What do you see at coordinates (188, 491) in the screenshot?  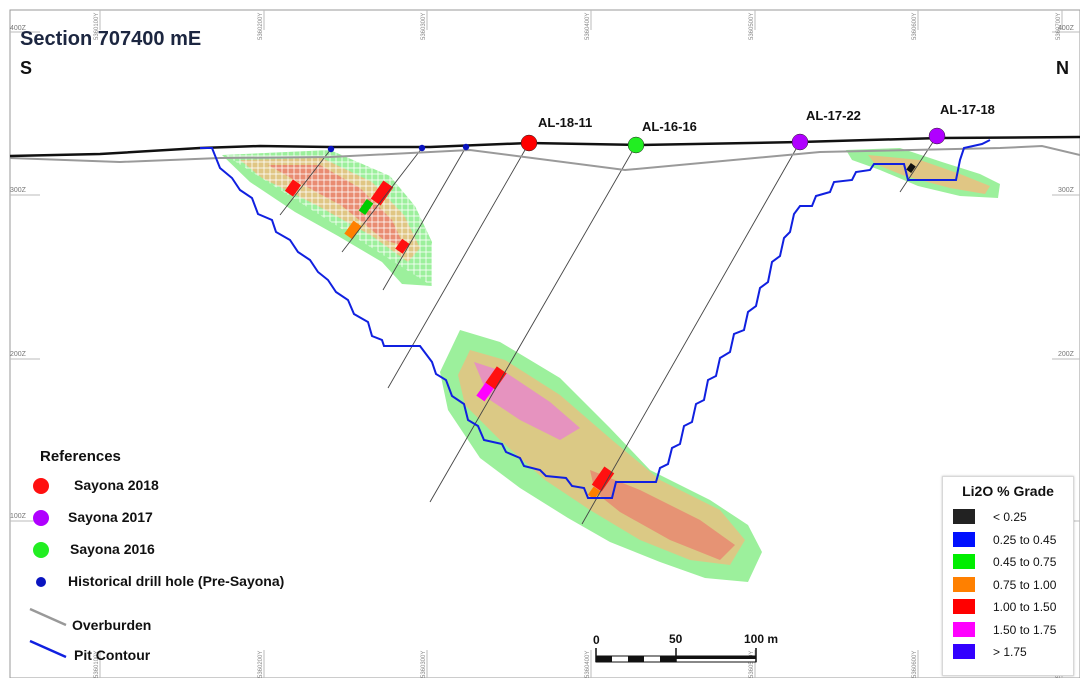 I see `legend-row-sayona-2018: Sayona 2018` at bounding box center [188, 491].